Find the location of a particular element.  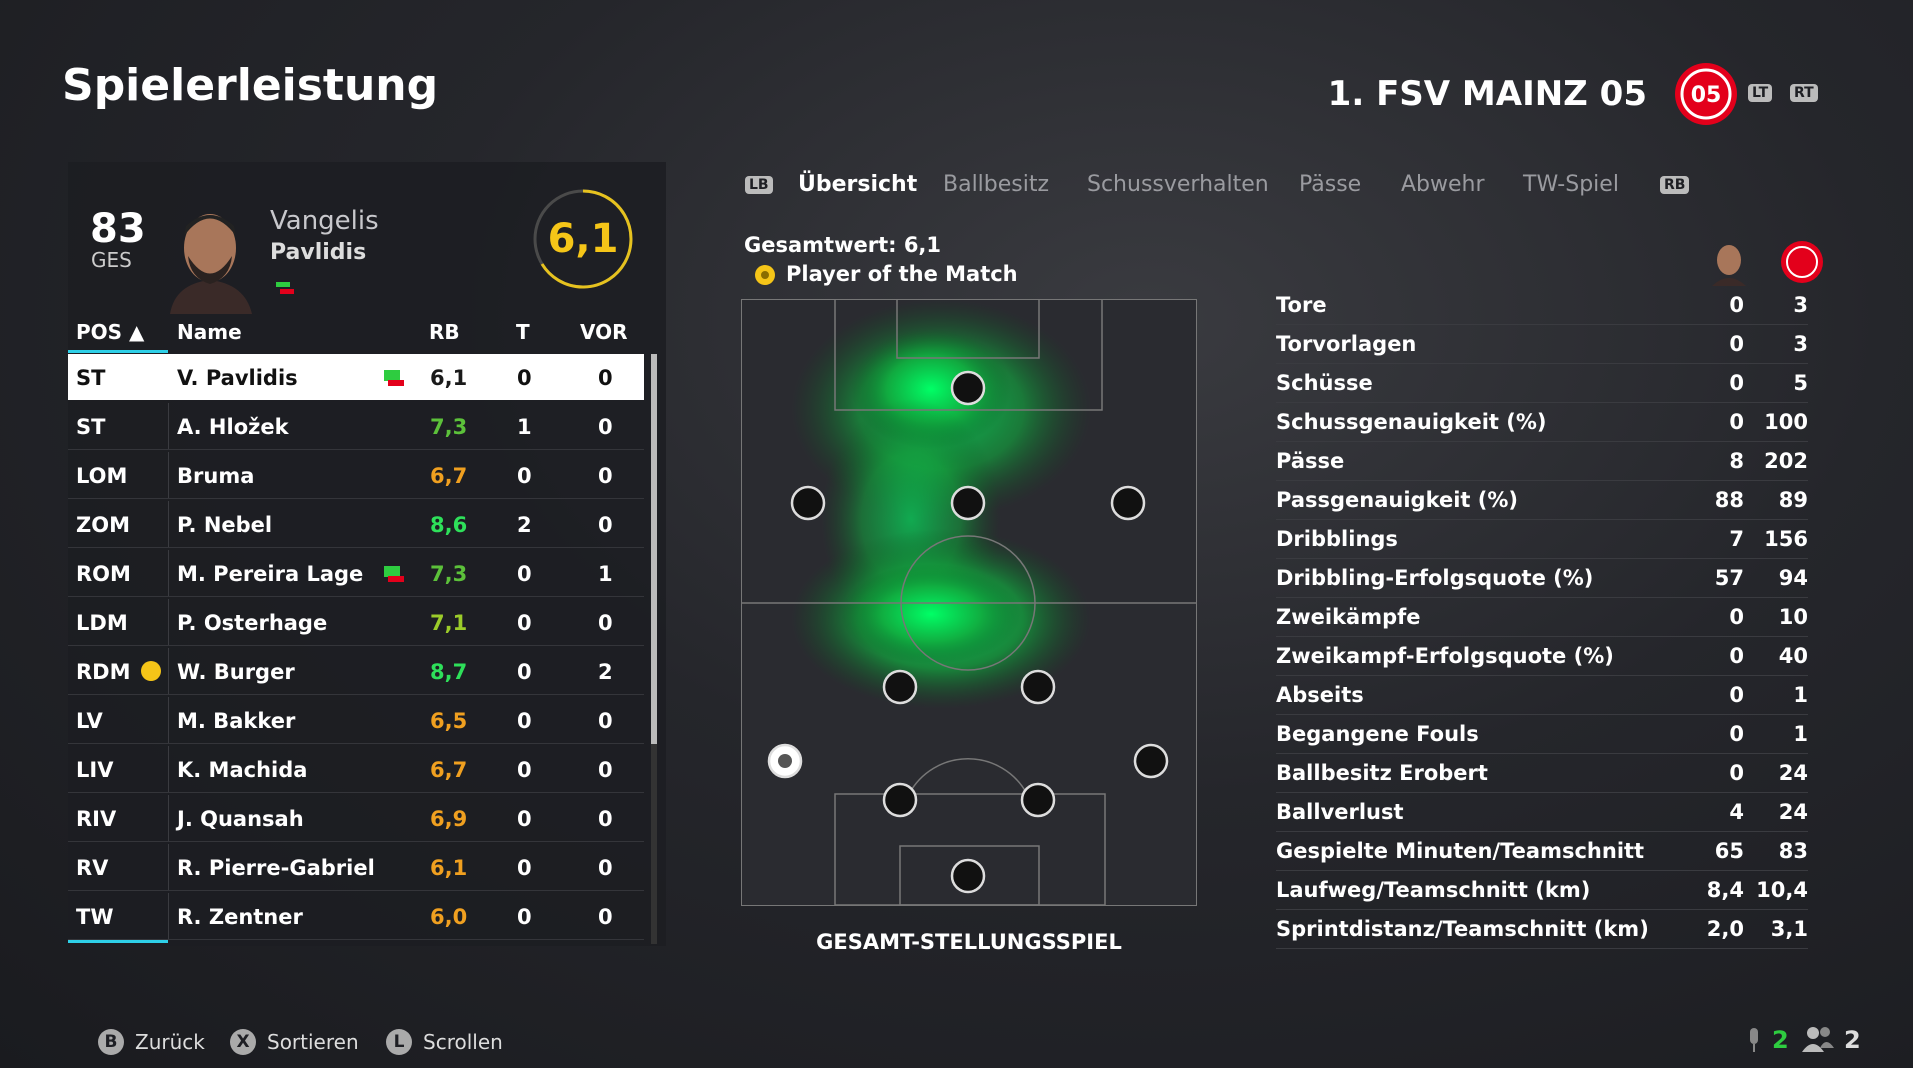

stat-label: Ballbesitz Erobert is located at coordinates (1382, 773).